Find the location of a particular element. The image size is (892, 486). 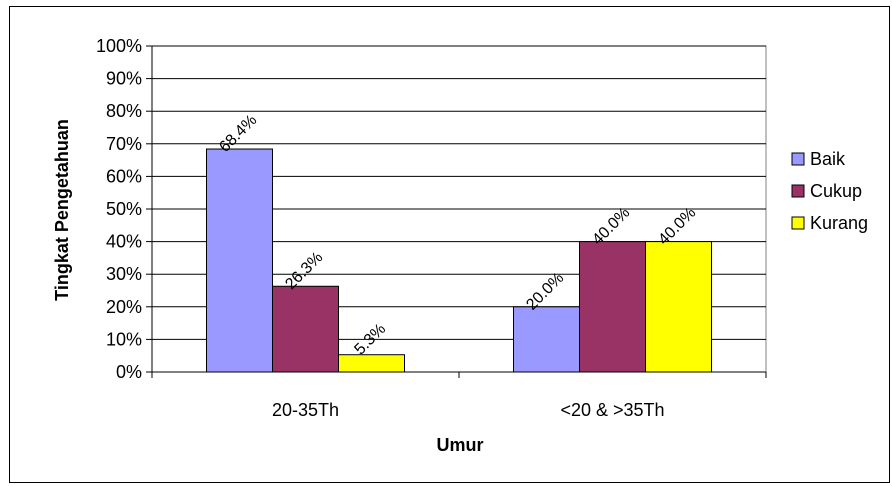

y-tick-label: 40% is located at coordinates (124, 242).